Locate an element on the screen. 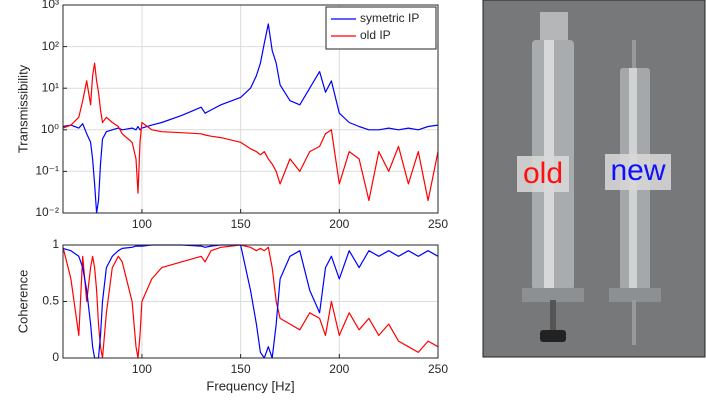  old-cap is located at coordinates (554, 27).